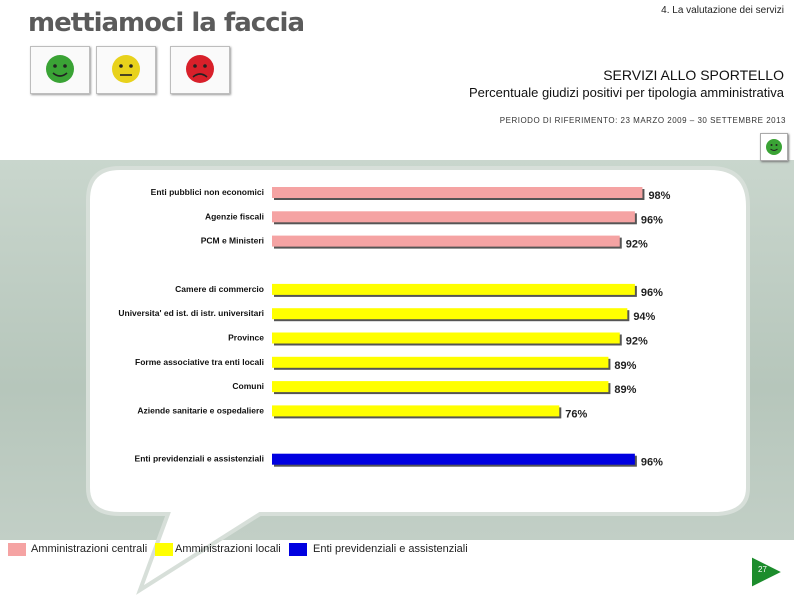 The height and width of the screenshot is (595, 794). What do you see at coordinates (234, 216) in the screenshot?
I see `category-label: Agenzie fiscali` at bounding box center [234, 216].